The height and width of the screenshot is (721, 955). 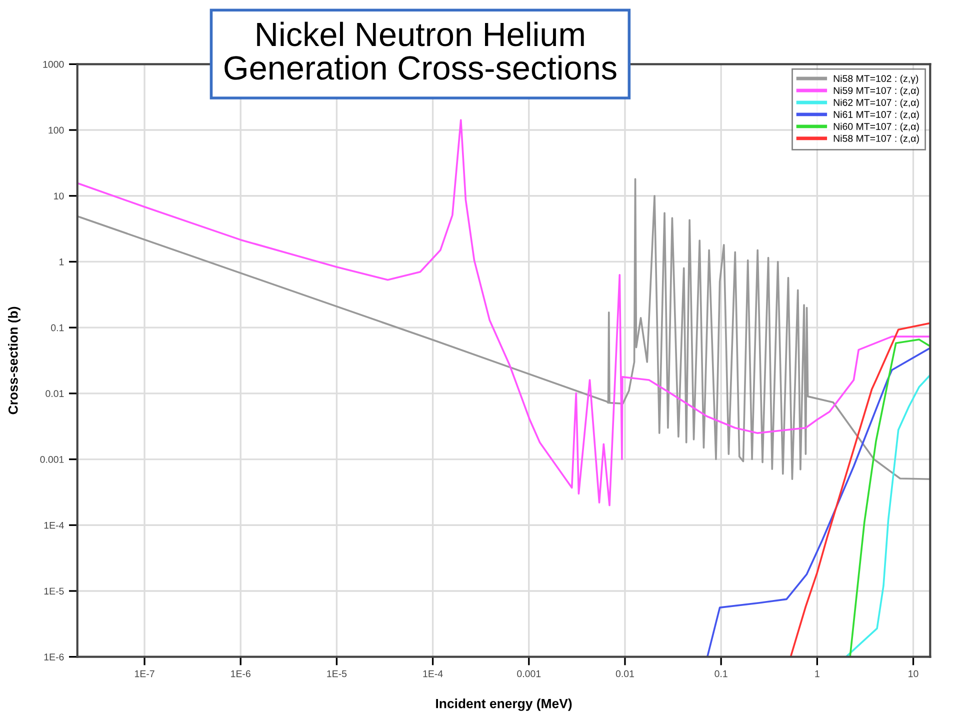 I want to click on y-tick-label: 0.001, so click(x=52, y=459).